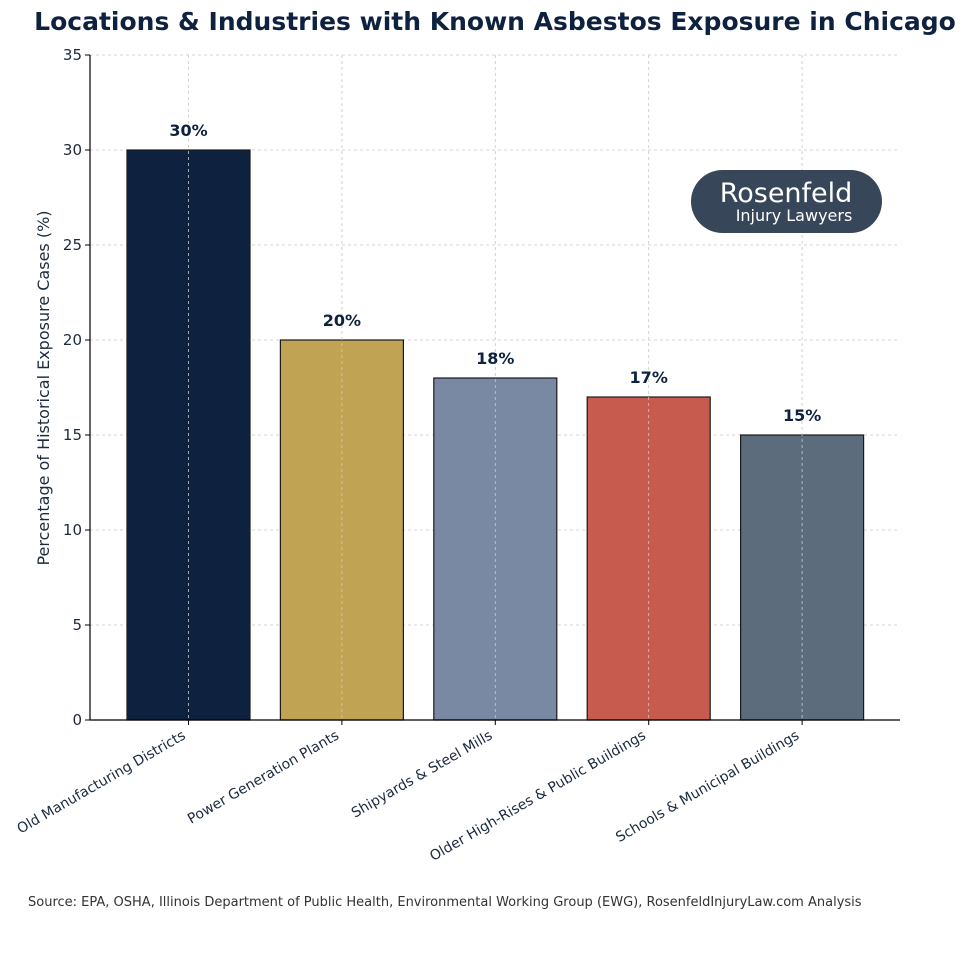 The width and height of the screenshot is (980, 980). I want to click on logo: Rosenfeld Injury Lawyers, so click(786, 201).